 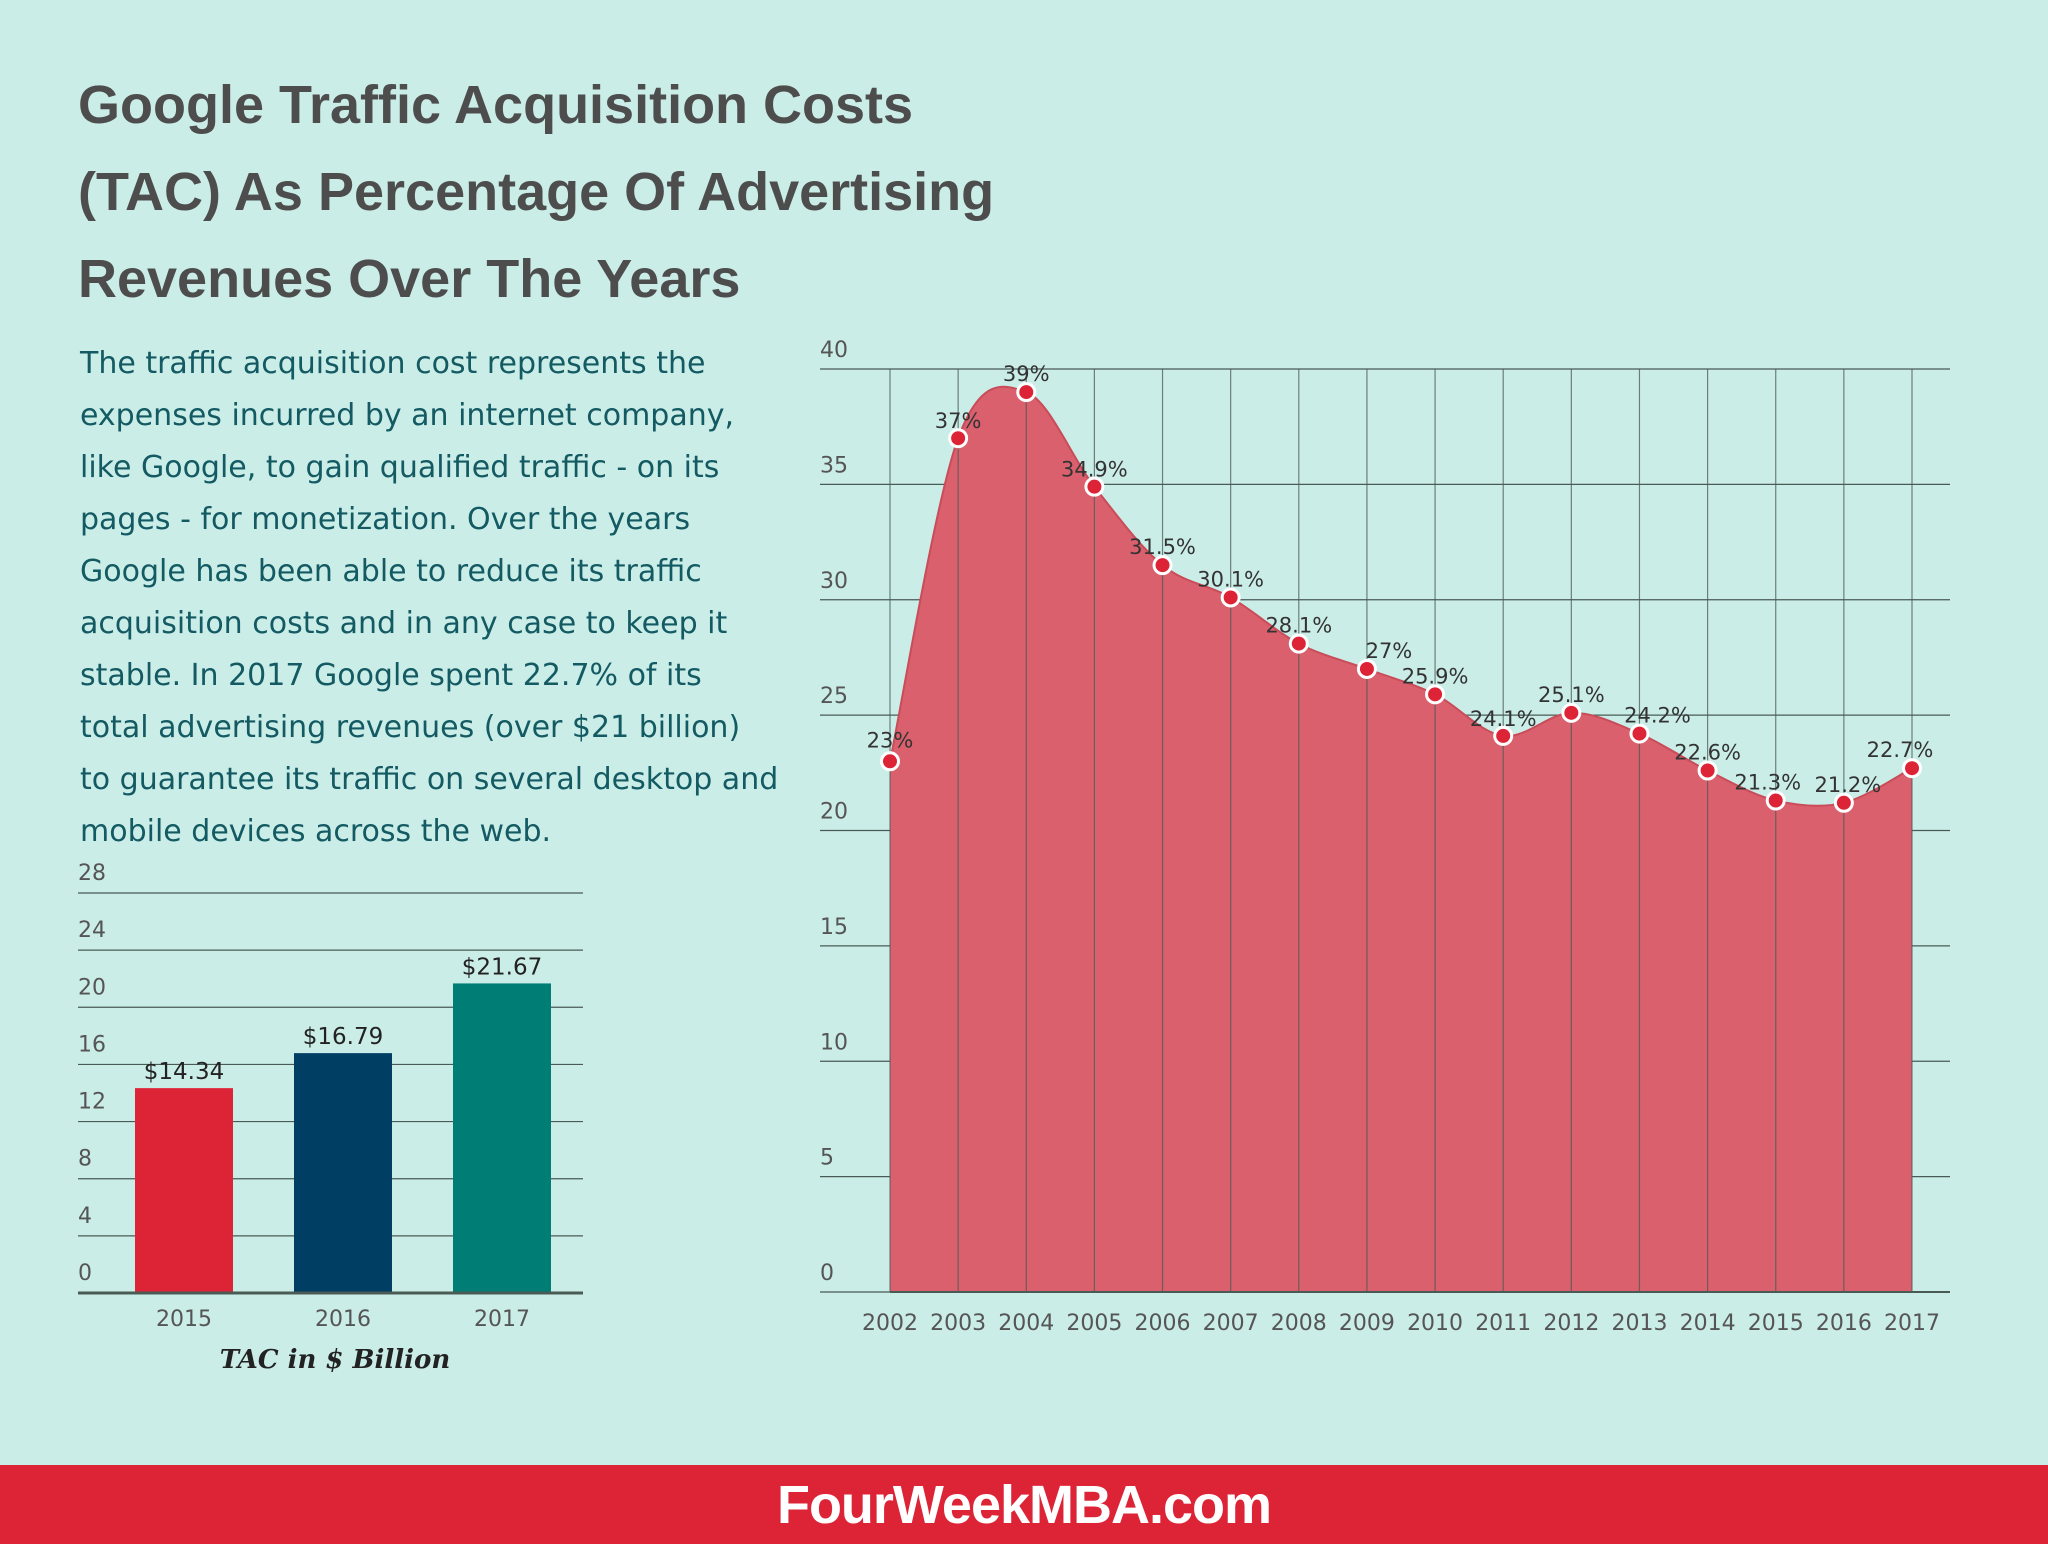 I want to click on data-label: 39%, so click(x=1026, y=374).